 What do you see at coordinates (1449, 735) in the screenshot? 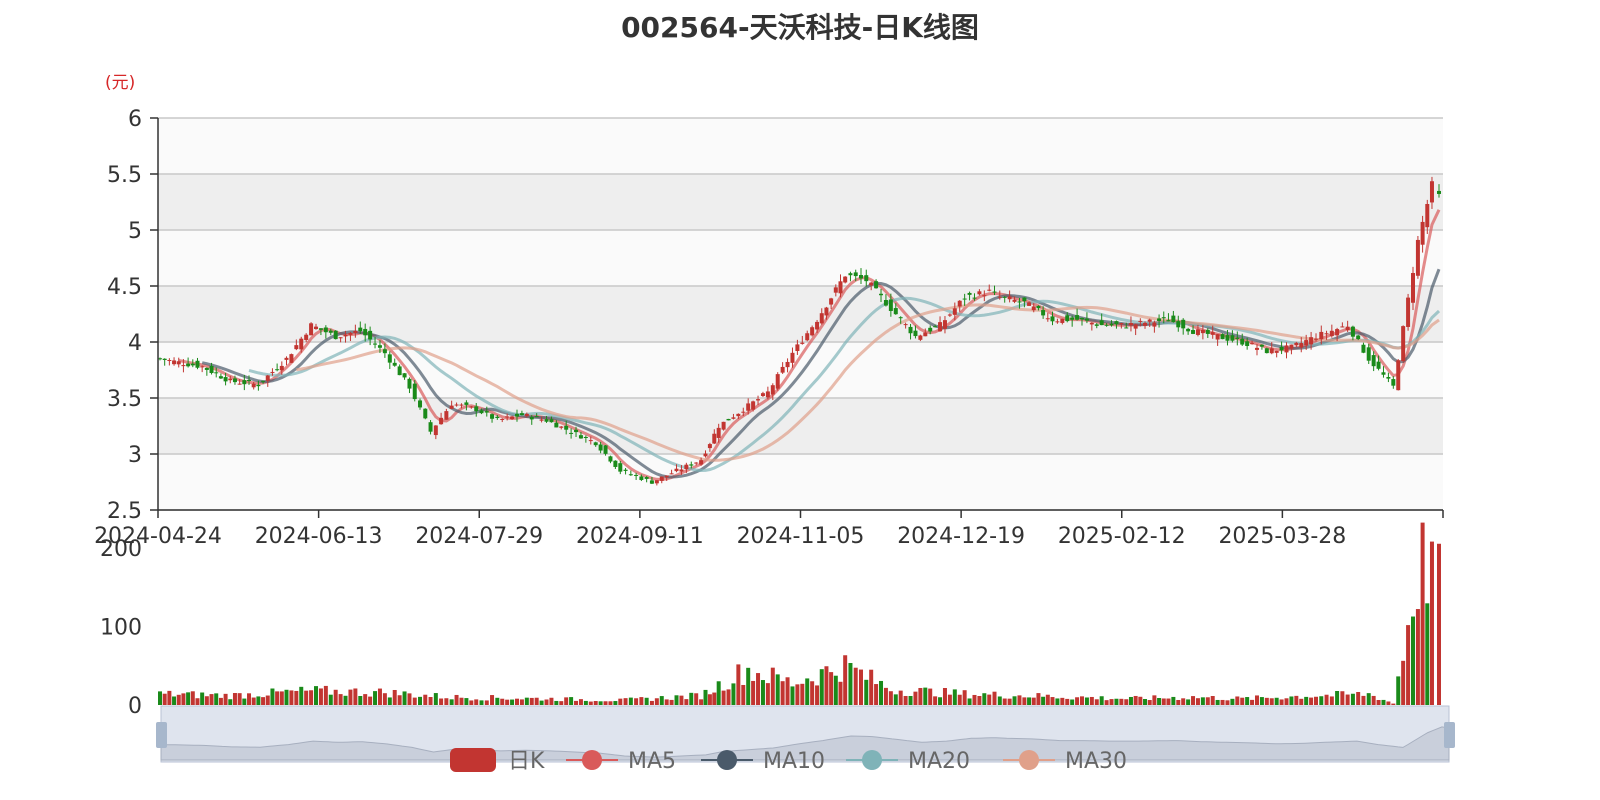
I see `datazoom-handle-right` at bounding box center [1449, 735].